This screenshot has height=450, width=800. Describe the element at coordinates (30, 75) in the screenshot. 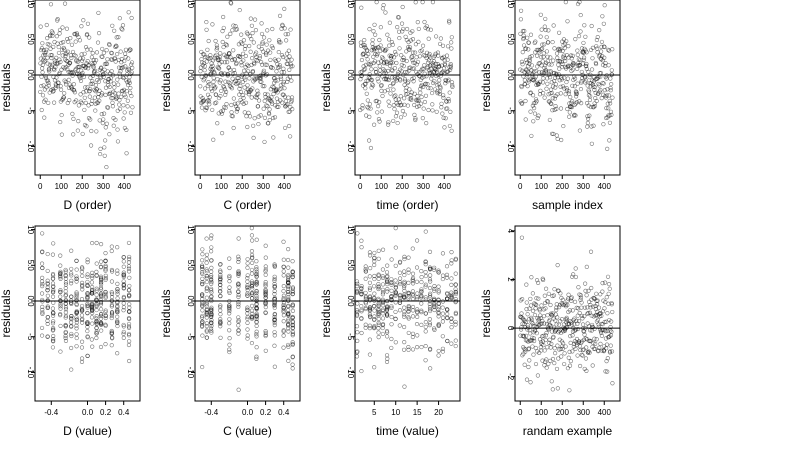

I see `y-tick-label: 0.0` at that location.